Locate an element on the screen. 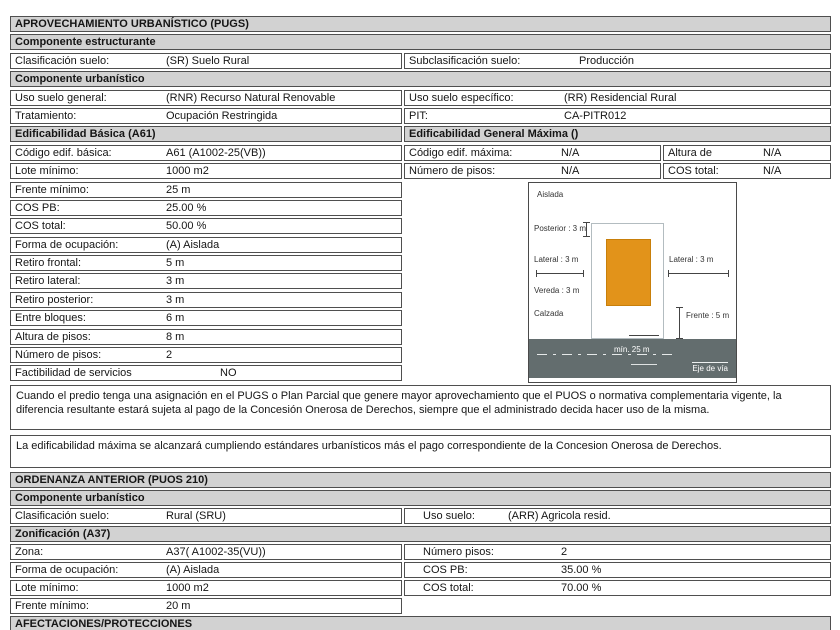 This screenshot has height=630, width=840. field-ord-clasificacion-suelo: Clasificación suelo: Rural (SRU) is located at coordinates (206, 516).